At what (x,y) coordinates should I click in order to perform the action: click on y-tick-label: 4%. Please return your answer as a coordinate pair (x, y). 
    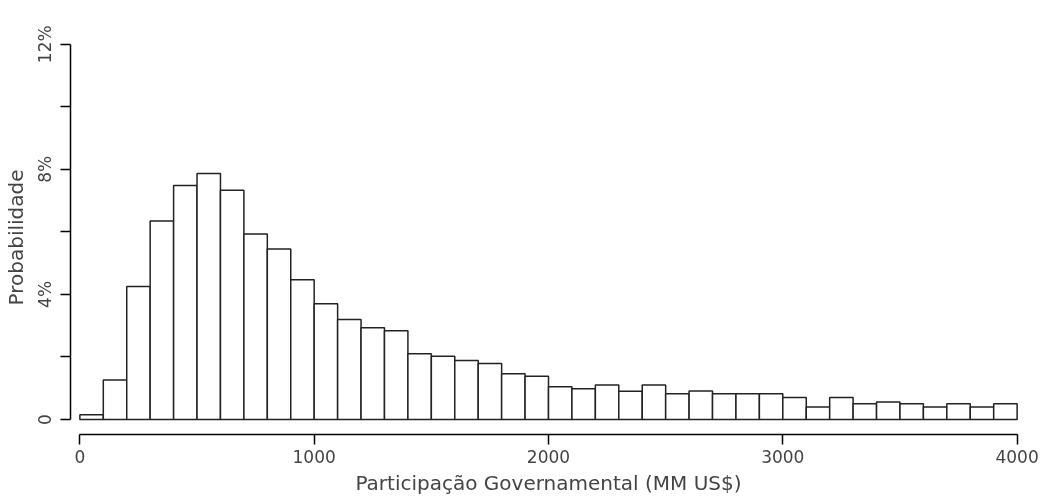
    Looking at the image, I should click on (45, 294).